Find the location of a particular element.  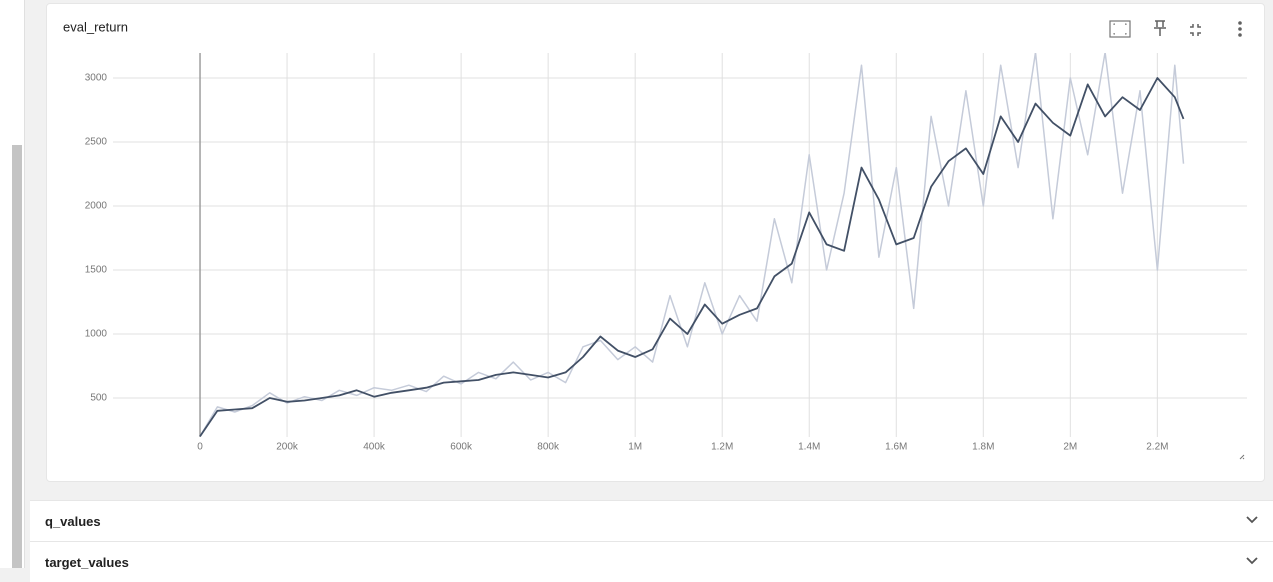

fit-domain-button is located at coordinates (1120, 29).